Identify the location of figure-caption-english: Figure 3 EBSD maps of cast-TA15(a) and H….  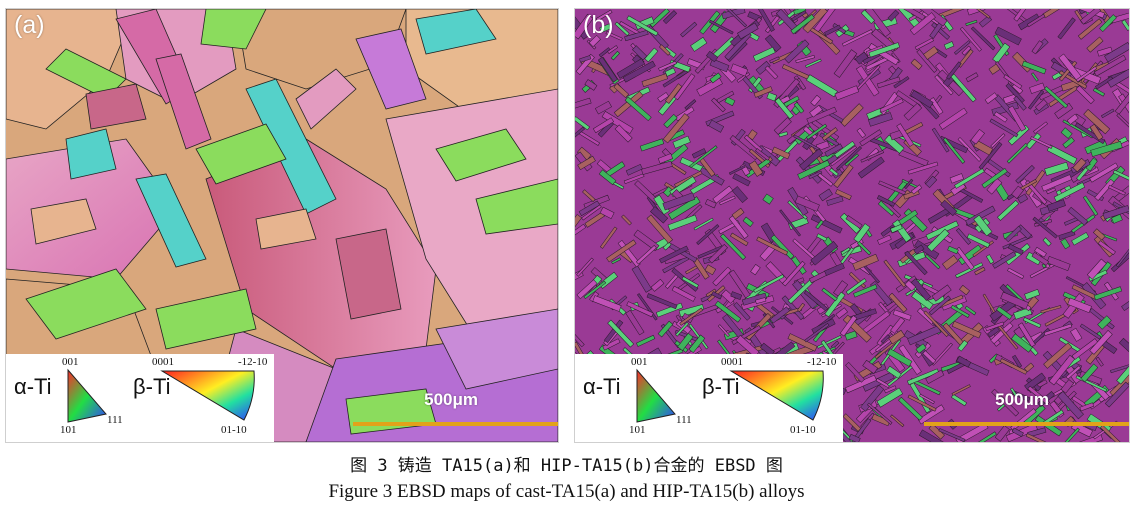
(566, 491).